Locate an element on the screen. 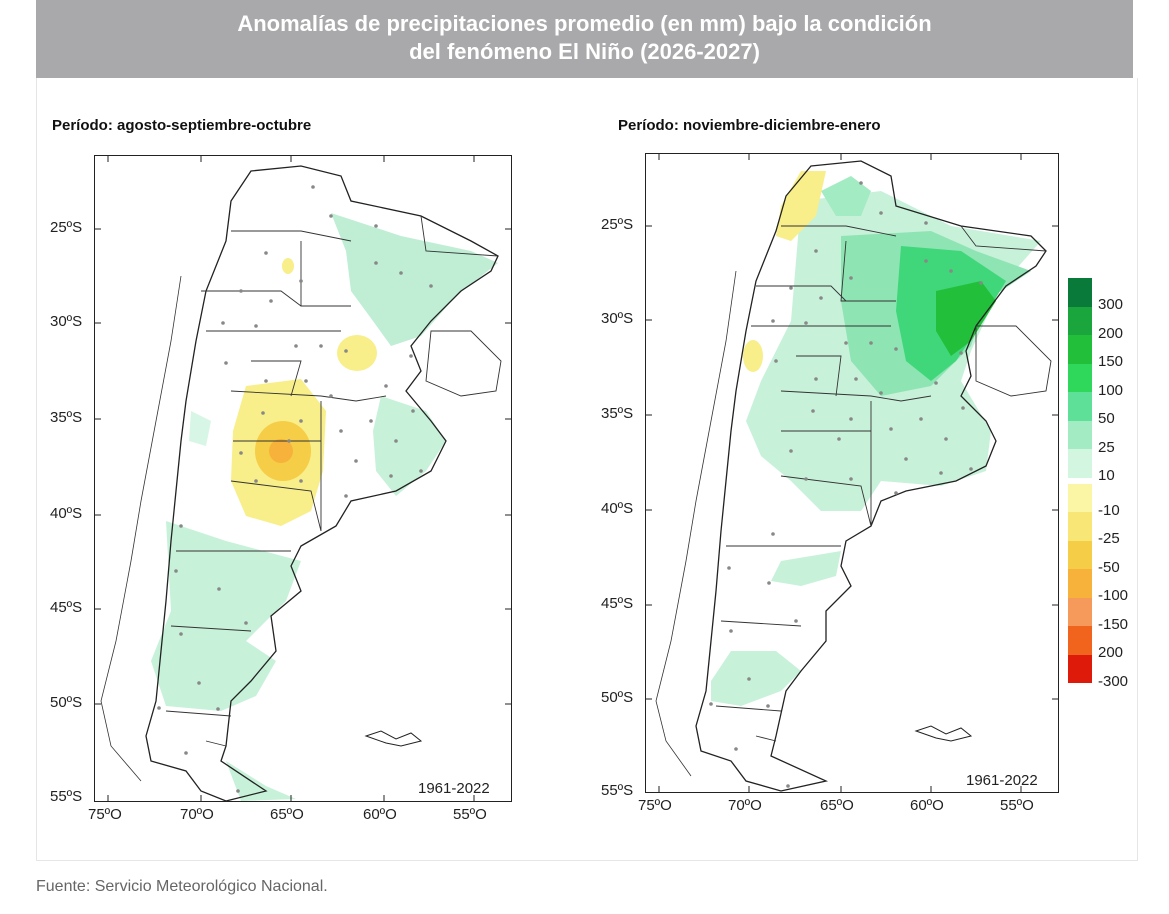 This screenshot has width=1169, height=914. lon-label-right-75: 75ºO is located at coordinates (655, 805).